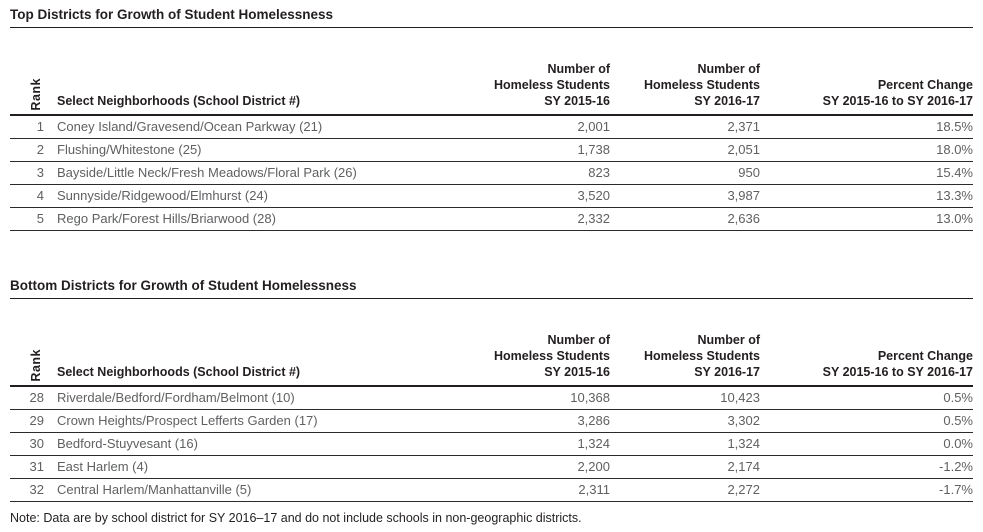  I want to click on sy-2015-16-cell: 3,520, so click(593, 195).